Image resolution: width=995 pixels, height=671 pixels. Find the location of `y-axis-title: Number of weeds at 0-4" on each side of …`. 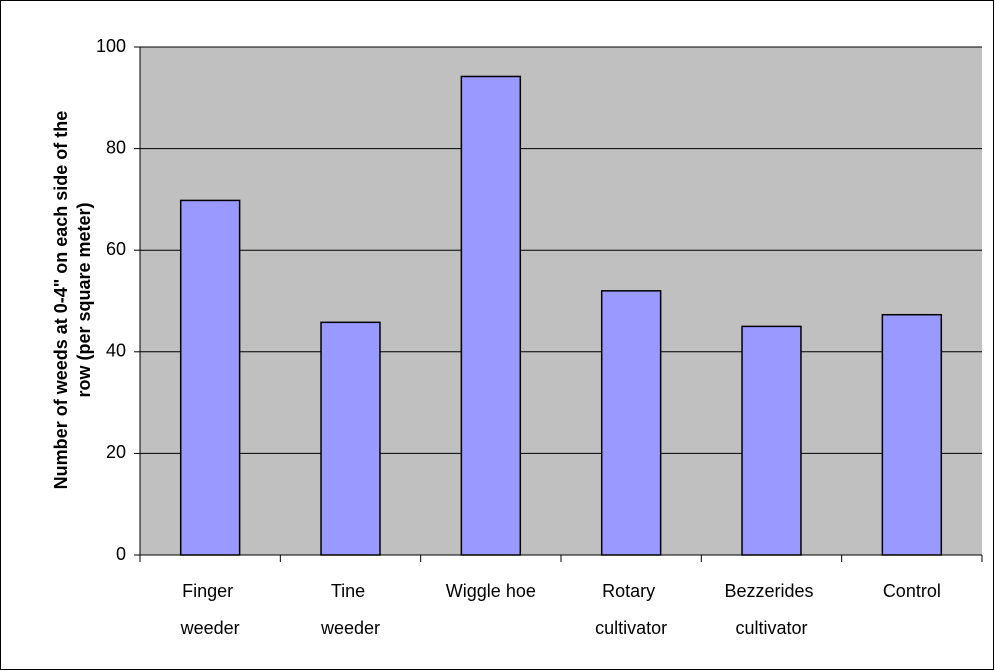

y-axis-title: Number of weeds at 0-4" on each side of … is located at coordinates (72, 300).